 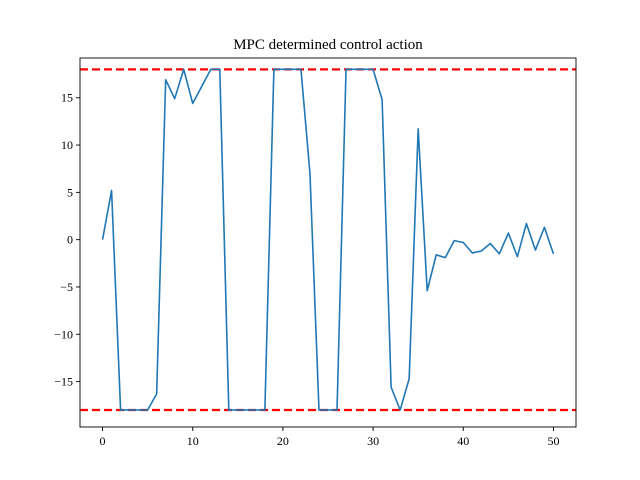 What do you see at coordinates (463, 441) in the screenshot?
I see `x-tick-label: 40` at bounding box center [463, 441].